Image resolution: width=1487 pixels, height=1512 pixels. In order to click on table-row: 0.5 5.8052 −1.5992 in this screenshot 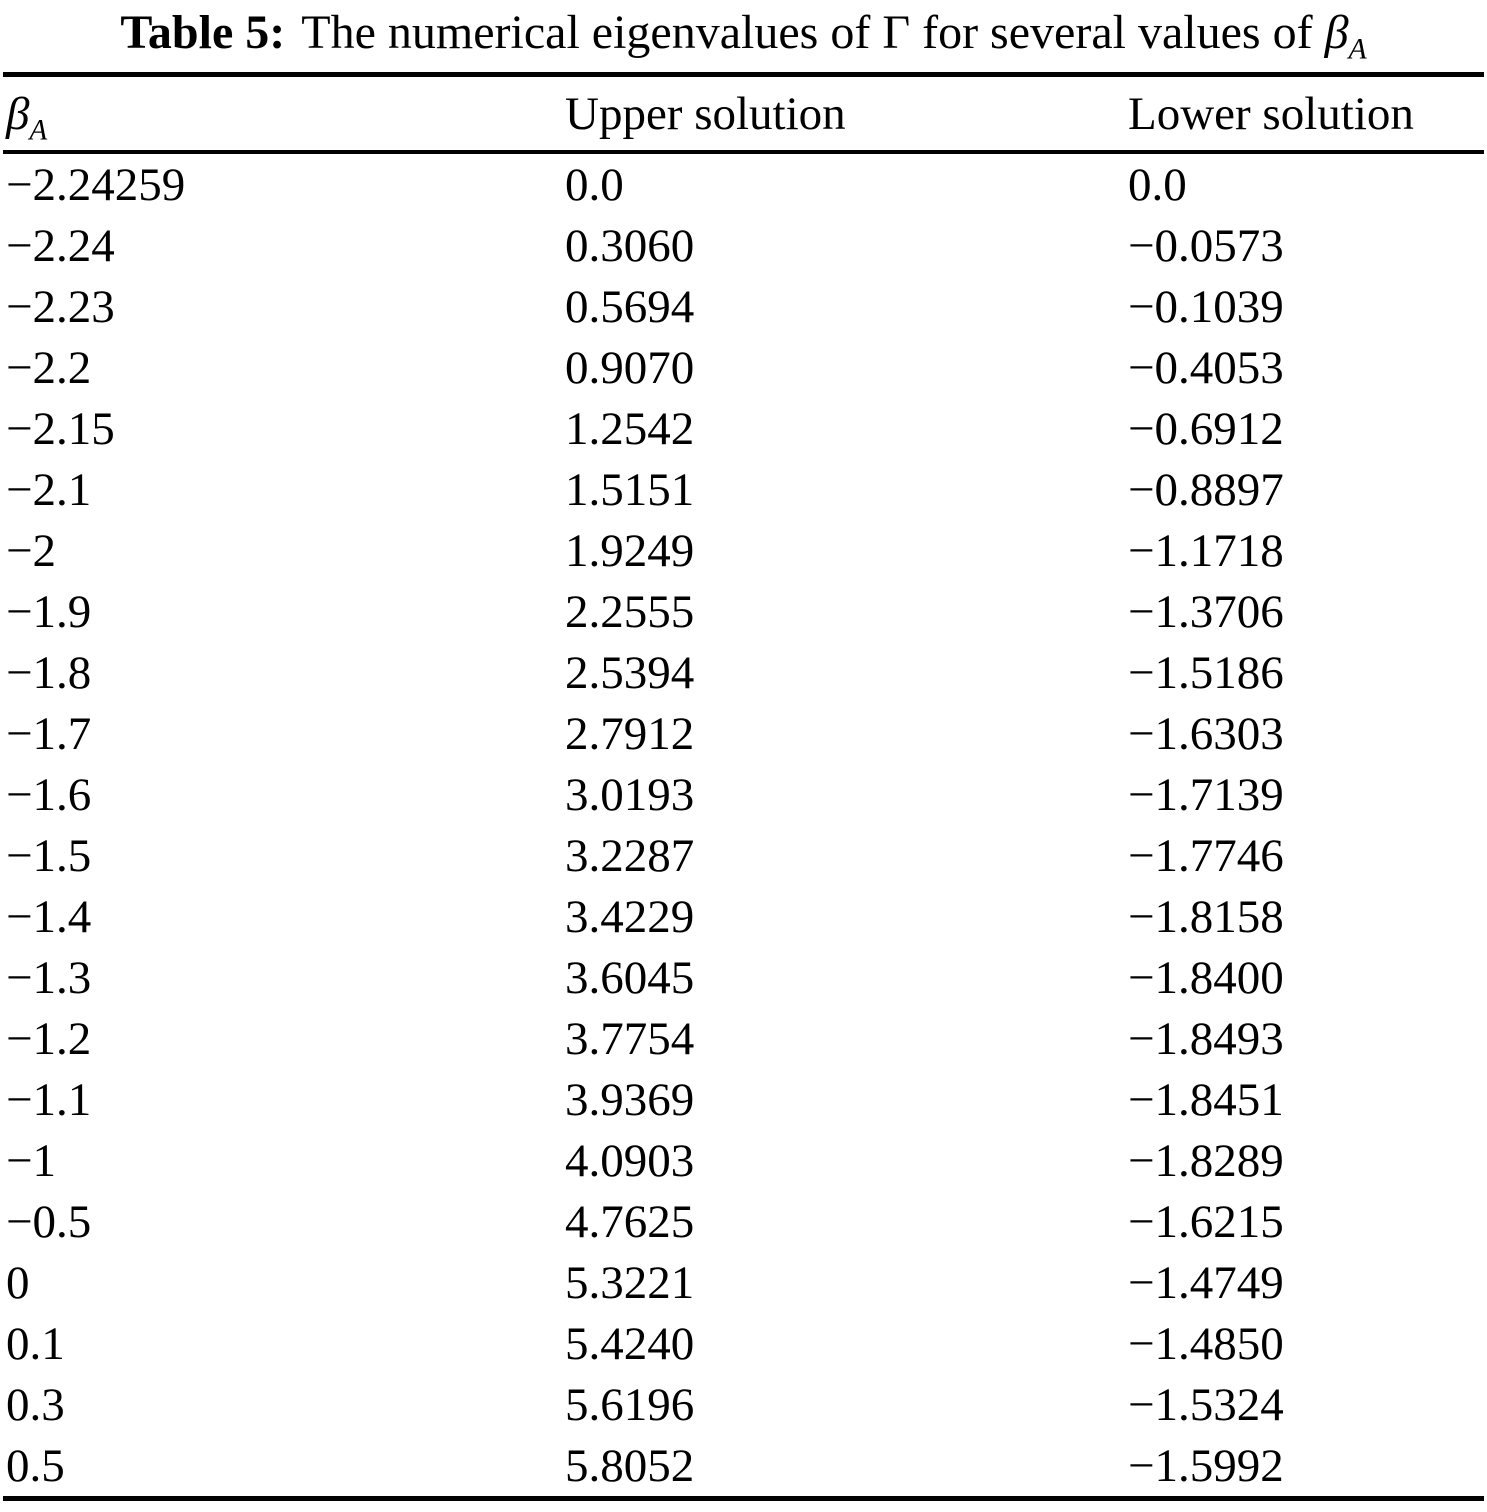, I will do `click(743, 1465)`.